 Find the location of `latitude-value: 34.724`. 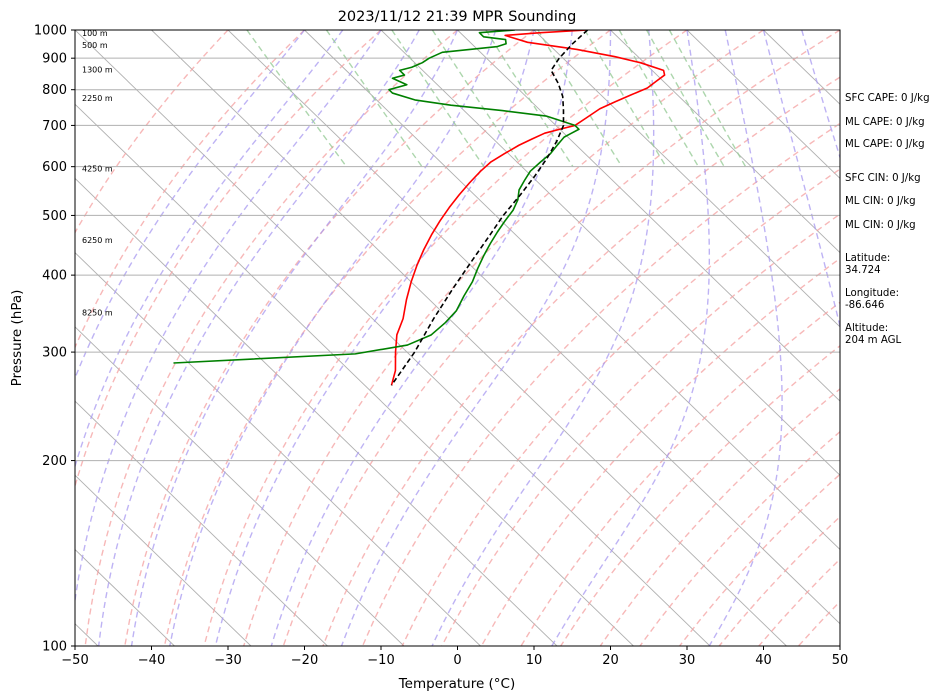

latitude-value: 34.724 is located at coordinates (863, 270).